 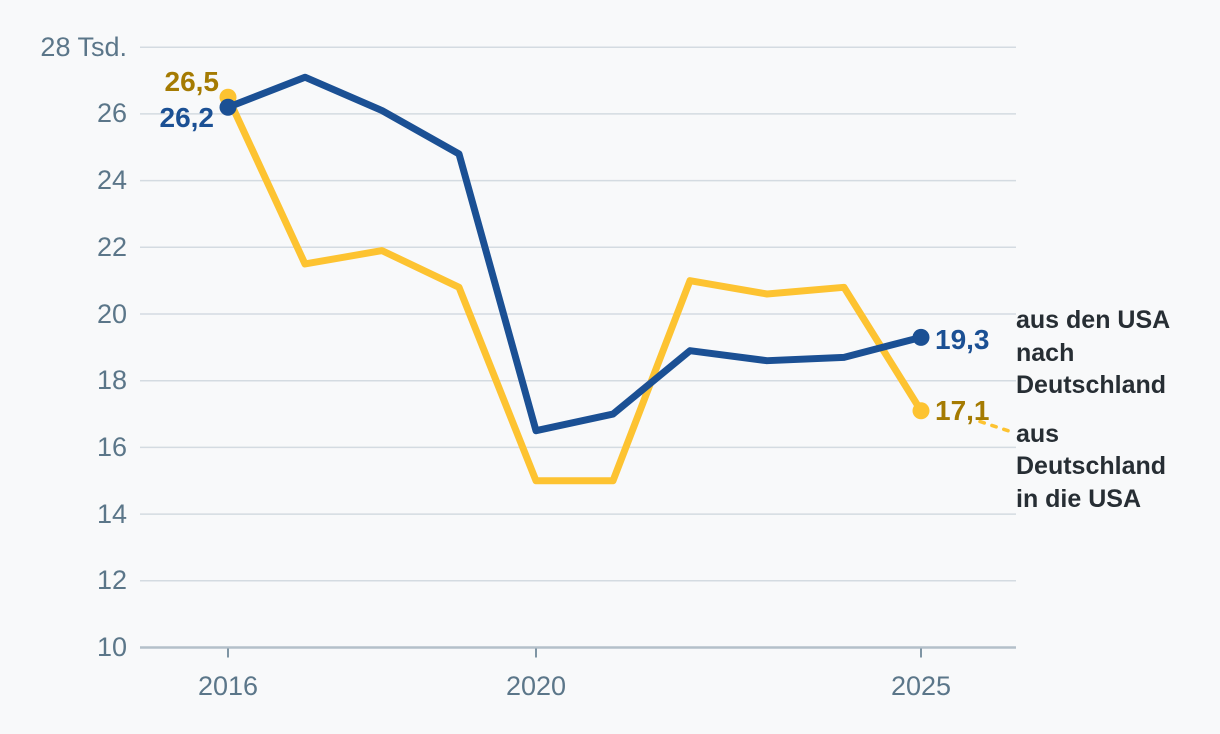 What do you see at coordinates (111, 380) in the screenshot?
I see `y-axis-tick-label: 18` at bounding box center [111, 380].